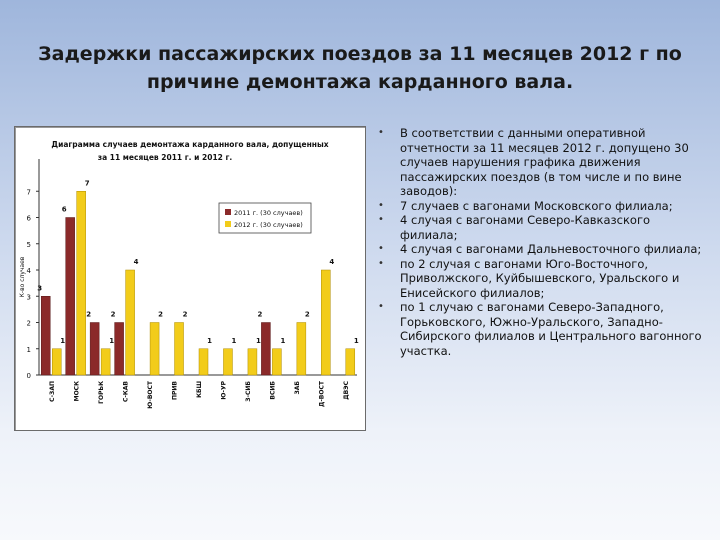 The width and height of the screenshot is (720, 540). What do you see at coordinates (29, 376) in the screenshot?
I see `y-tick-label: 0` at bounding box center [29, 376].